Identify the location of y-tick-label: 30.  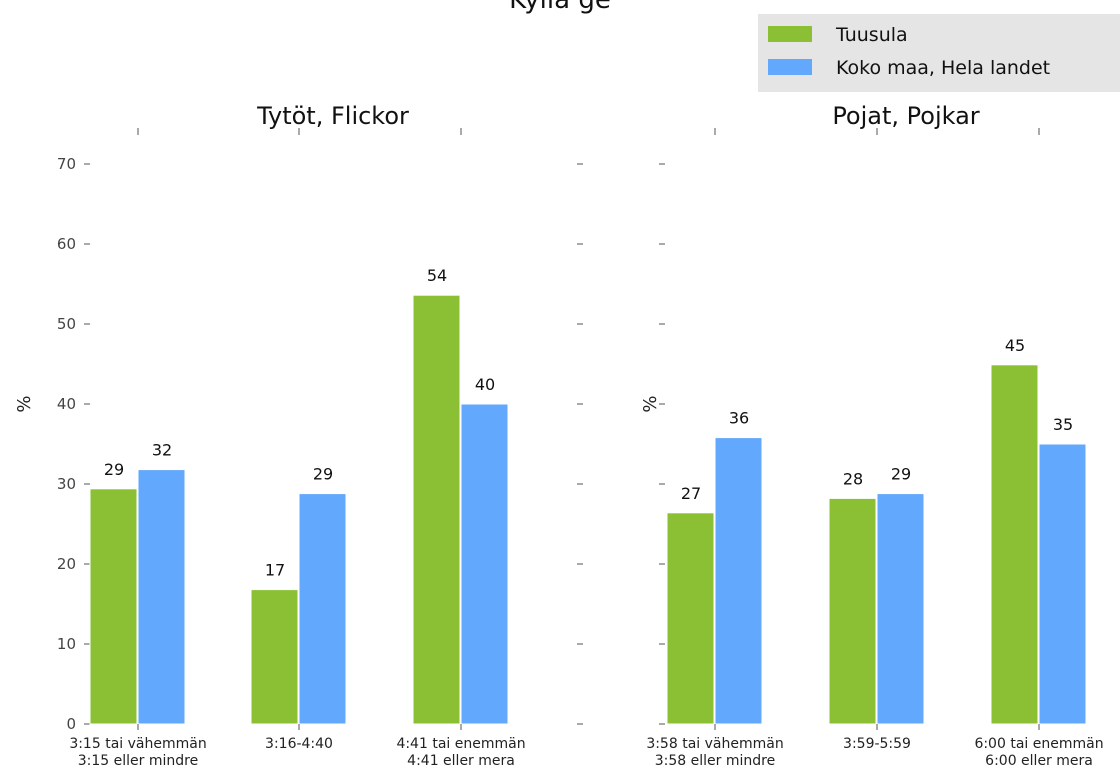
(66, 484).